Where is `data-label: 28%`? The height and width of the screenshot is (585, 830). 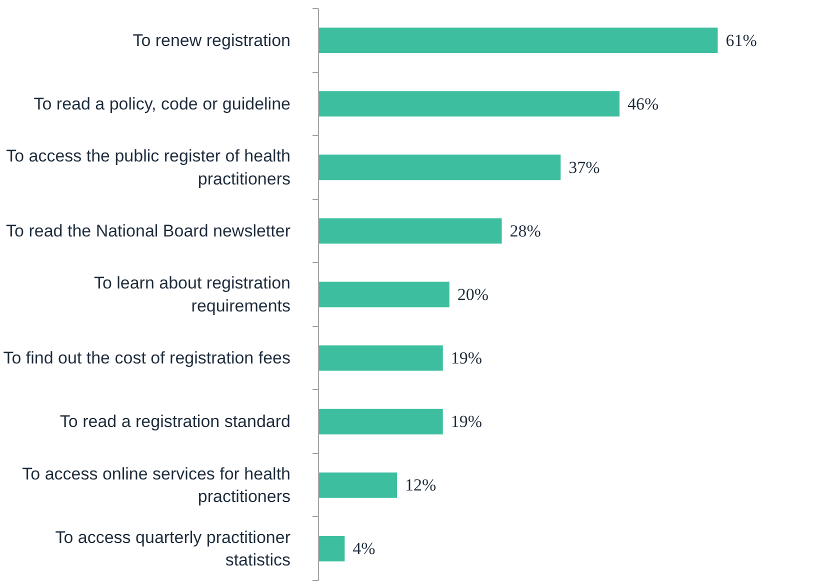 data-label: 28% is located at coordinates (525, 230).